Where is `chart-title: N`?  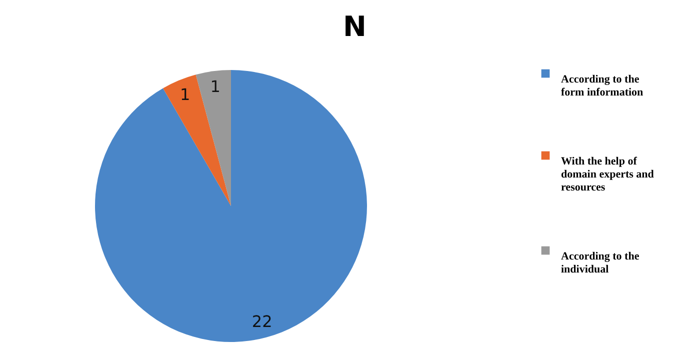 chart-title: N is located at coordinates (354, 26).